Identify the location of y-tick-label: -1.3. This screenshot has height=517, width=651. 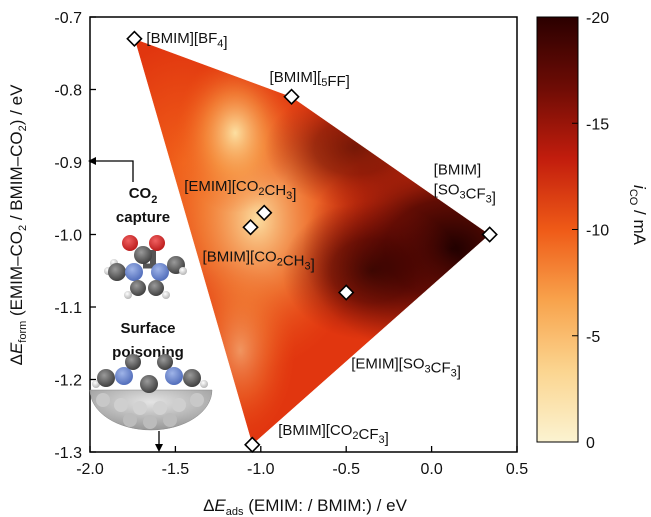
(68, 453).